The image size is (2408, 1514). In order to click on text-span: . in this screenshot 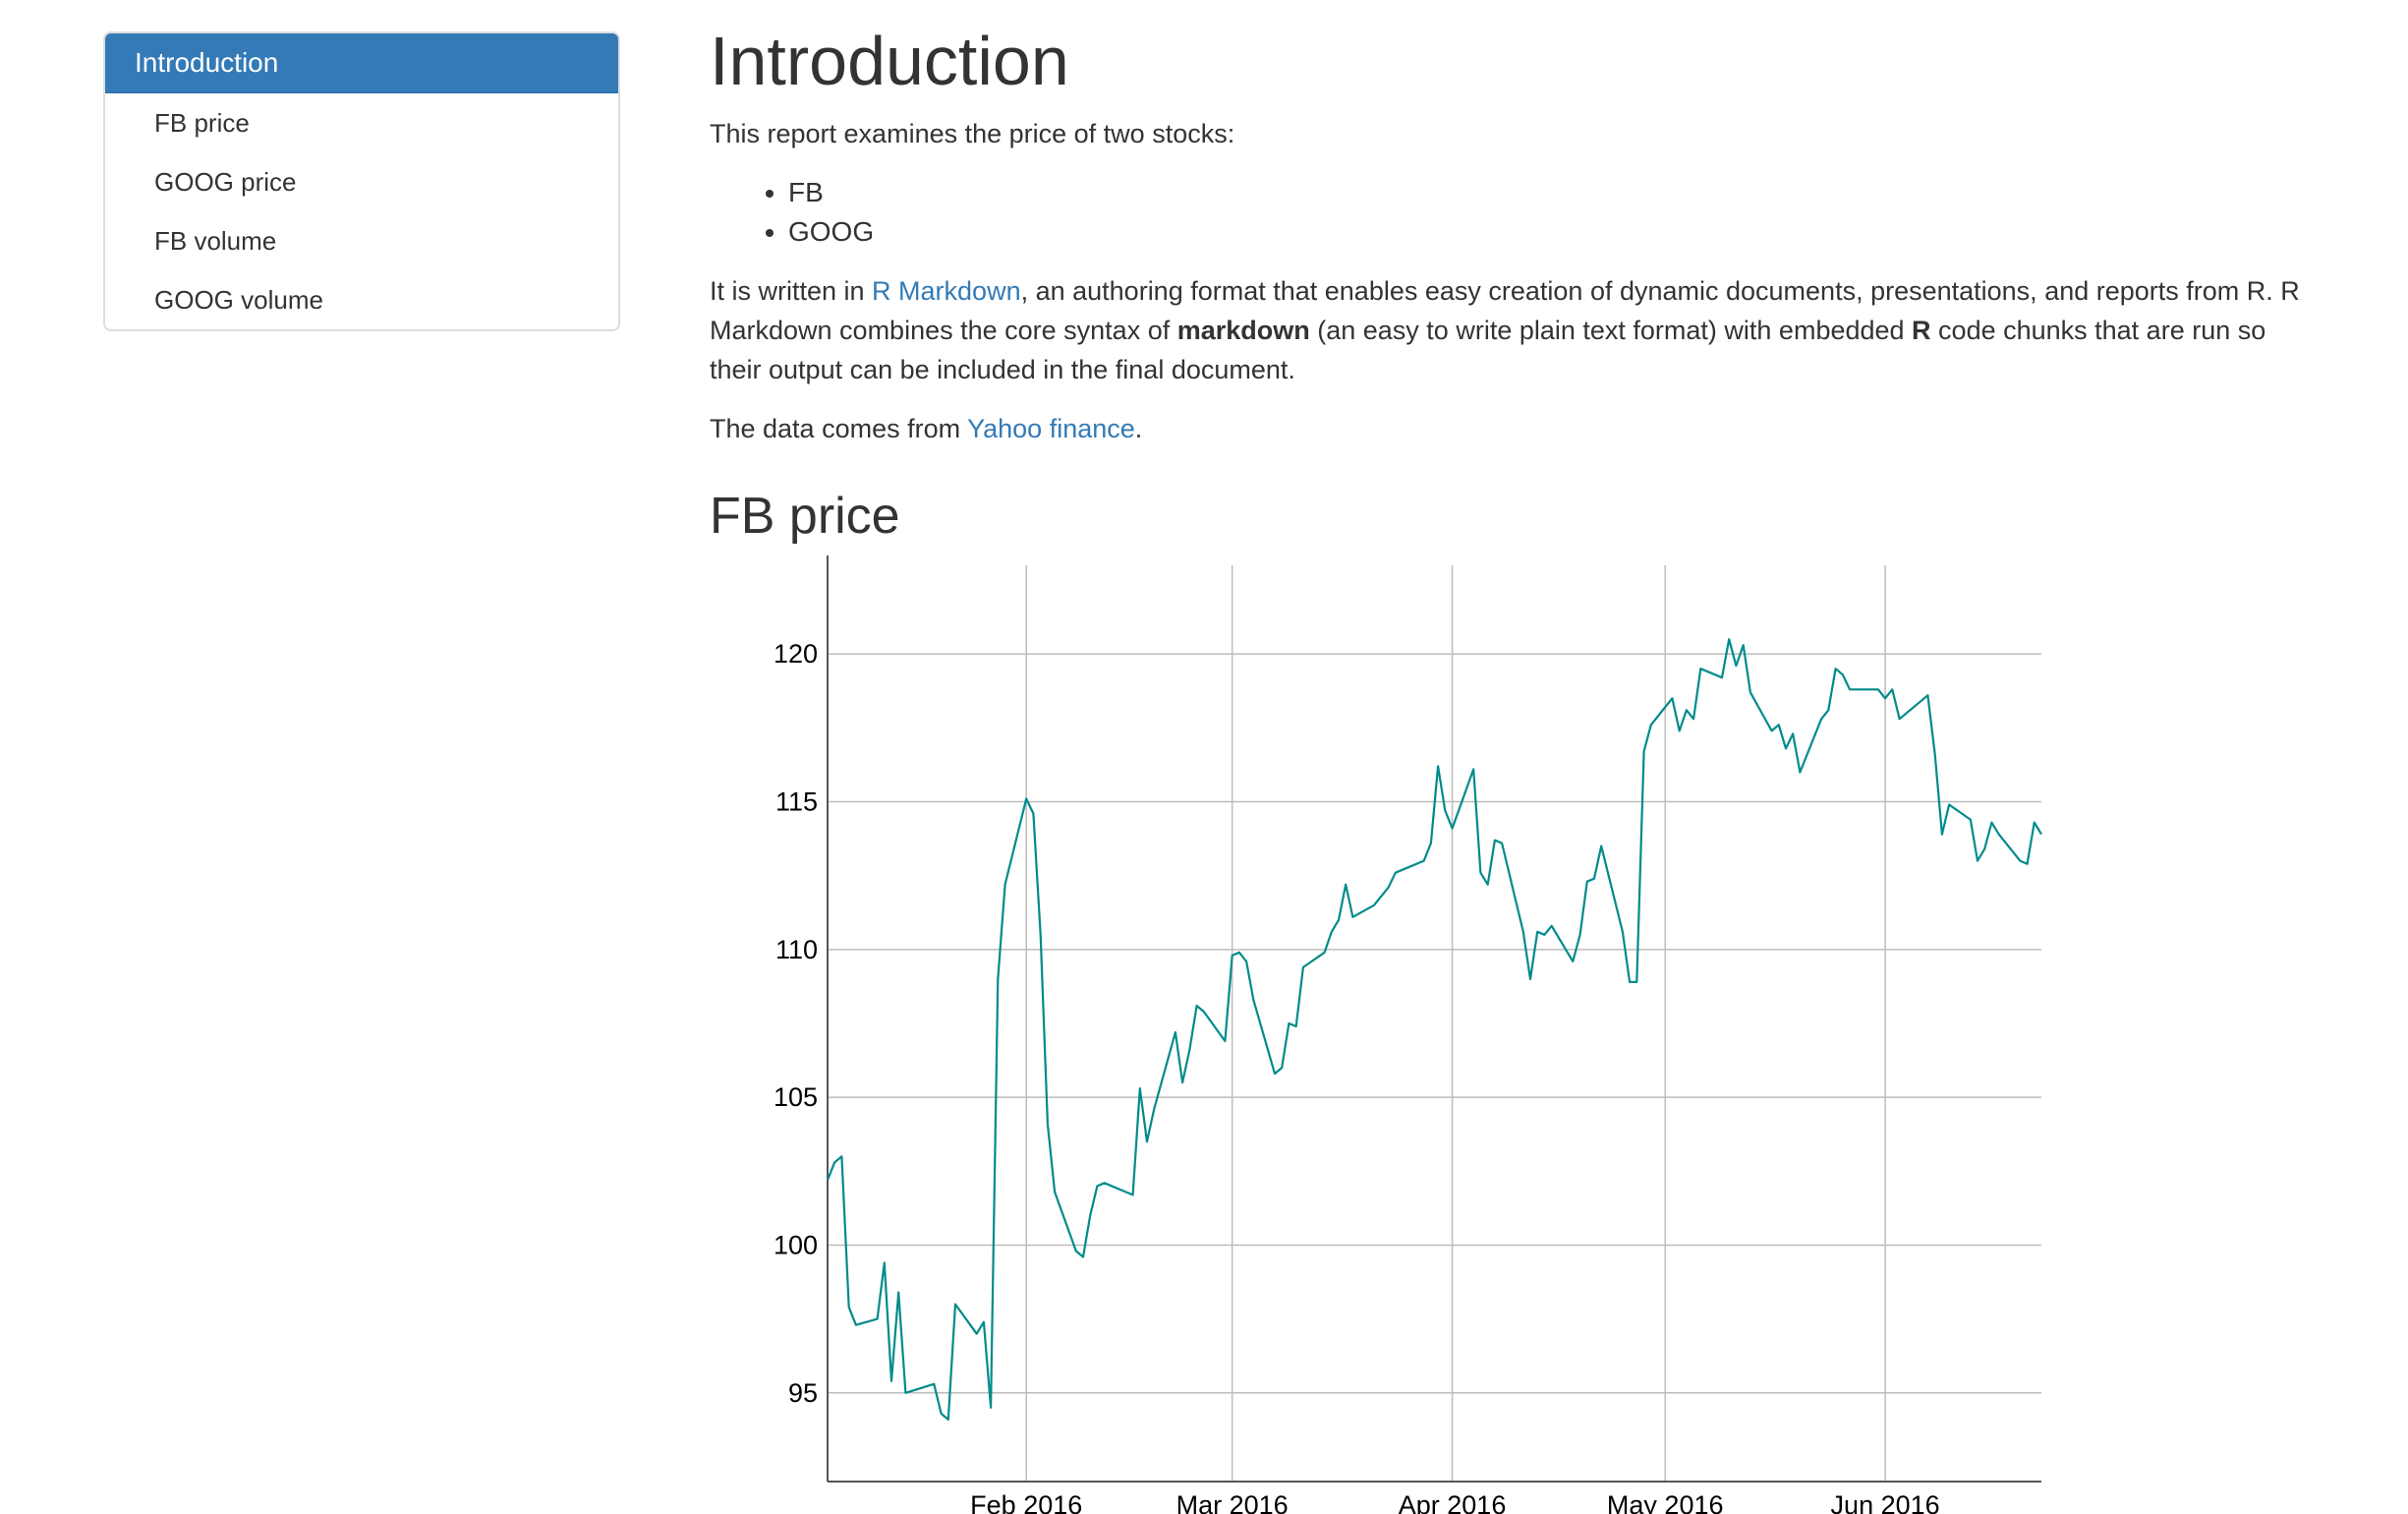, I will do `click(1138, 429)`.